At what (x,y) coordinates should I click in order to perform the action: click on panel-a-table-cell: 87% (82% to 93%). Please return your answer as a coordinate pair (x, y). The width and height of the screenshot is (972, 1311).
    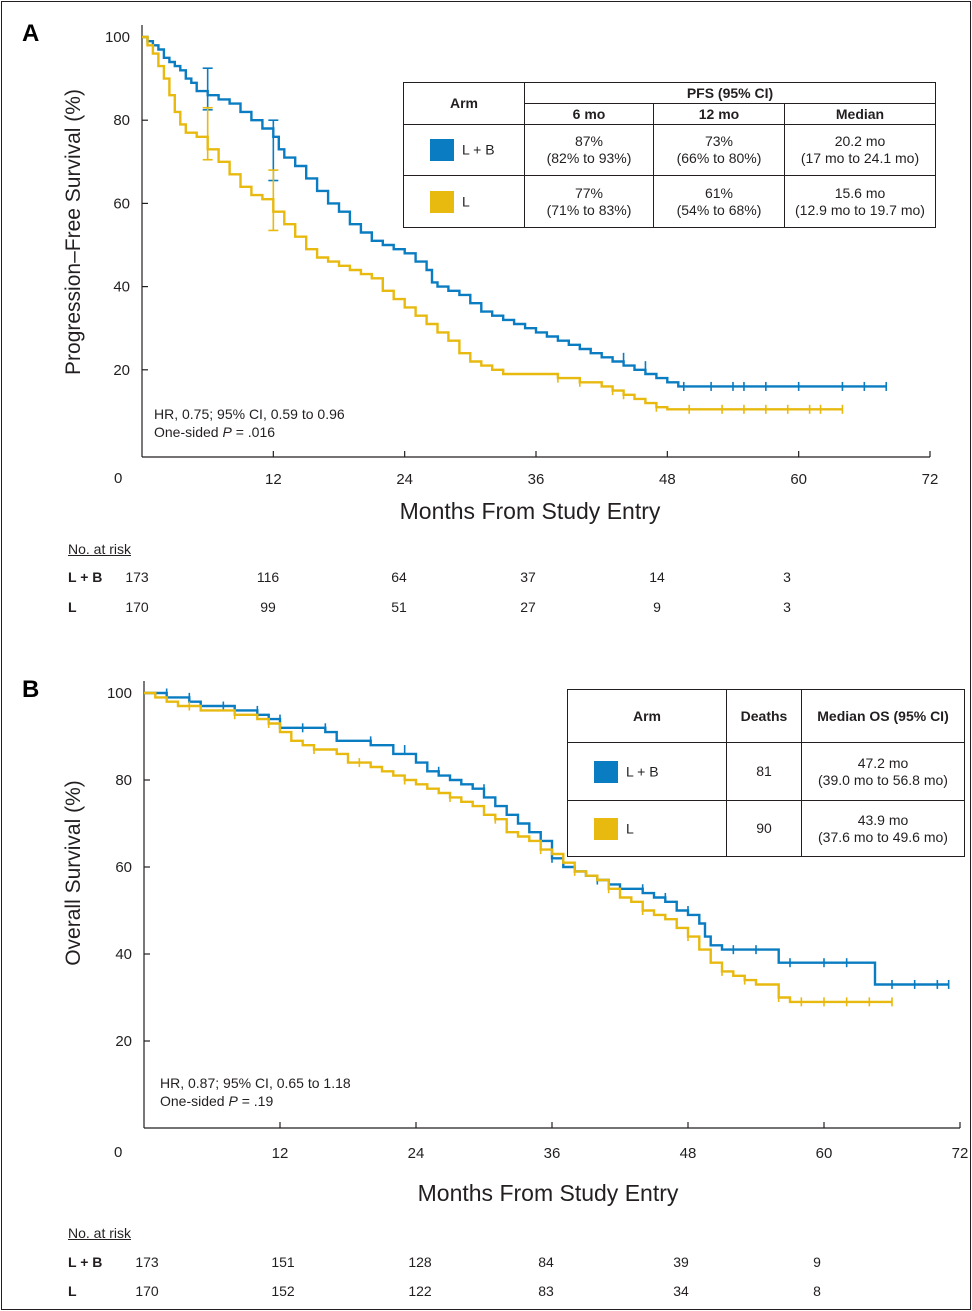
    Looking at the image, I should click on (589, 150).